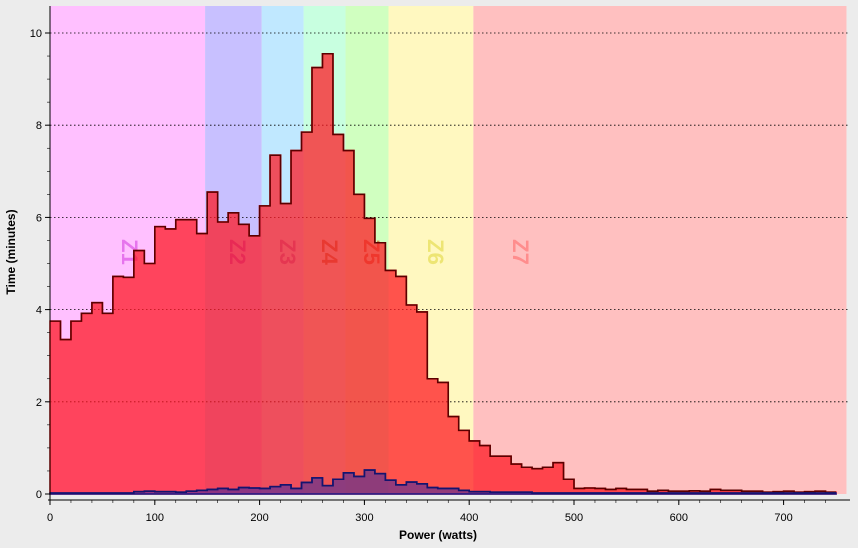  Describe the element at coordinates (11, 251) in the screenshot. I see `y-axis-title: Time (minutes)` at that location.